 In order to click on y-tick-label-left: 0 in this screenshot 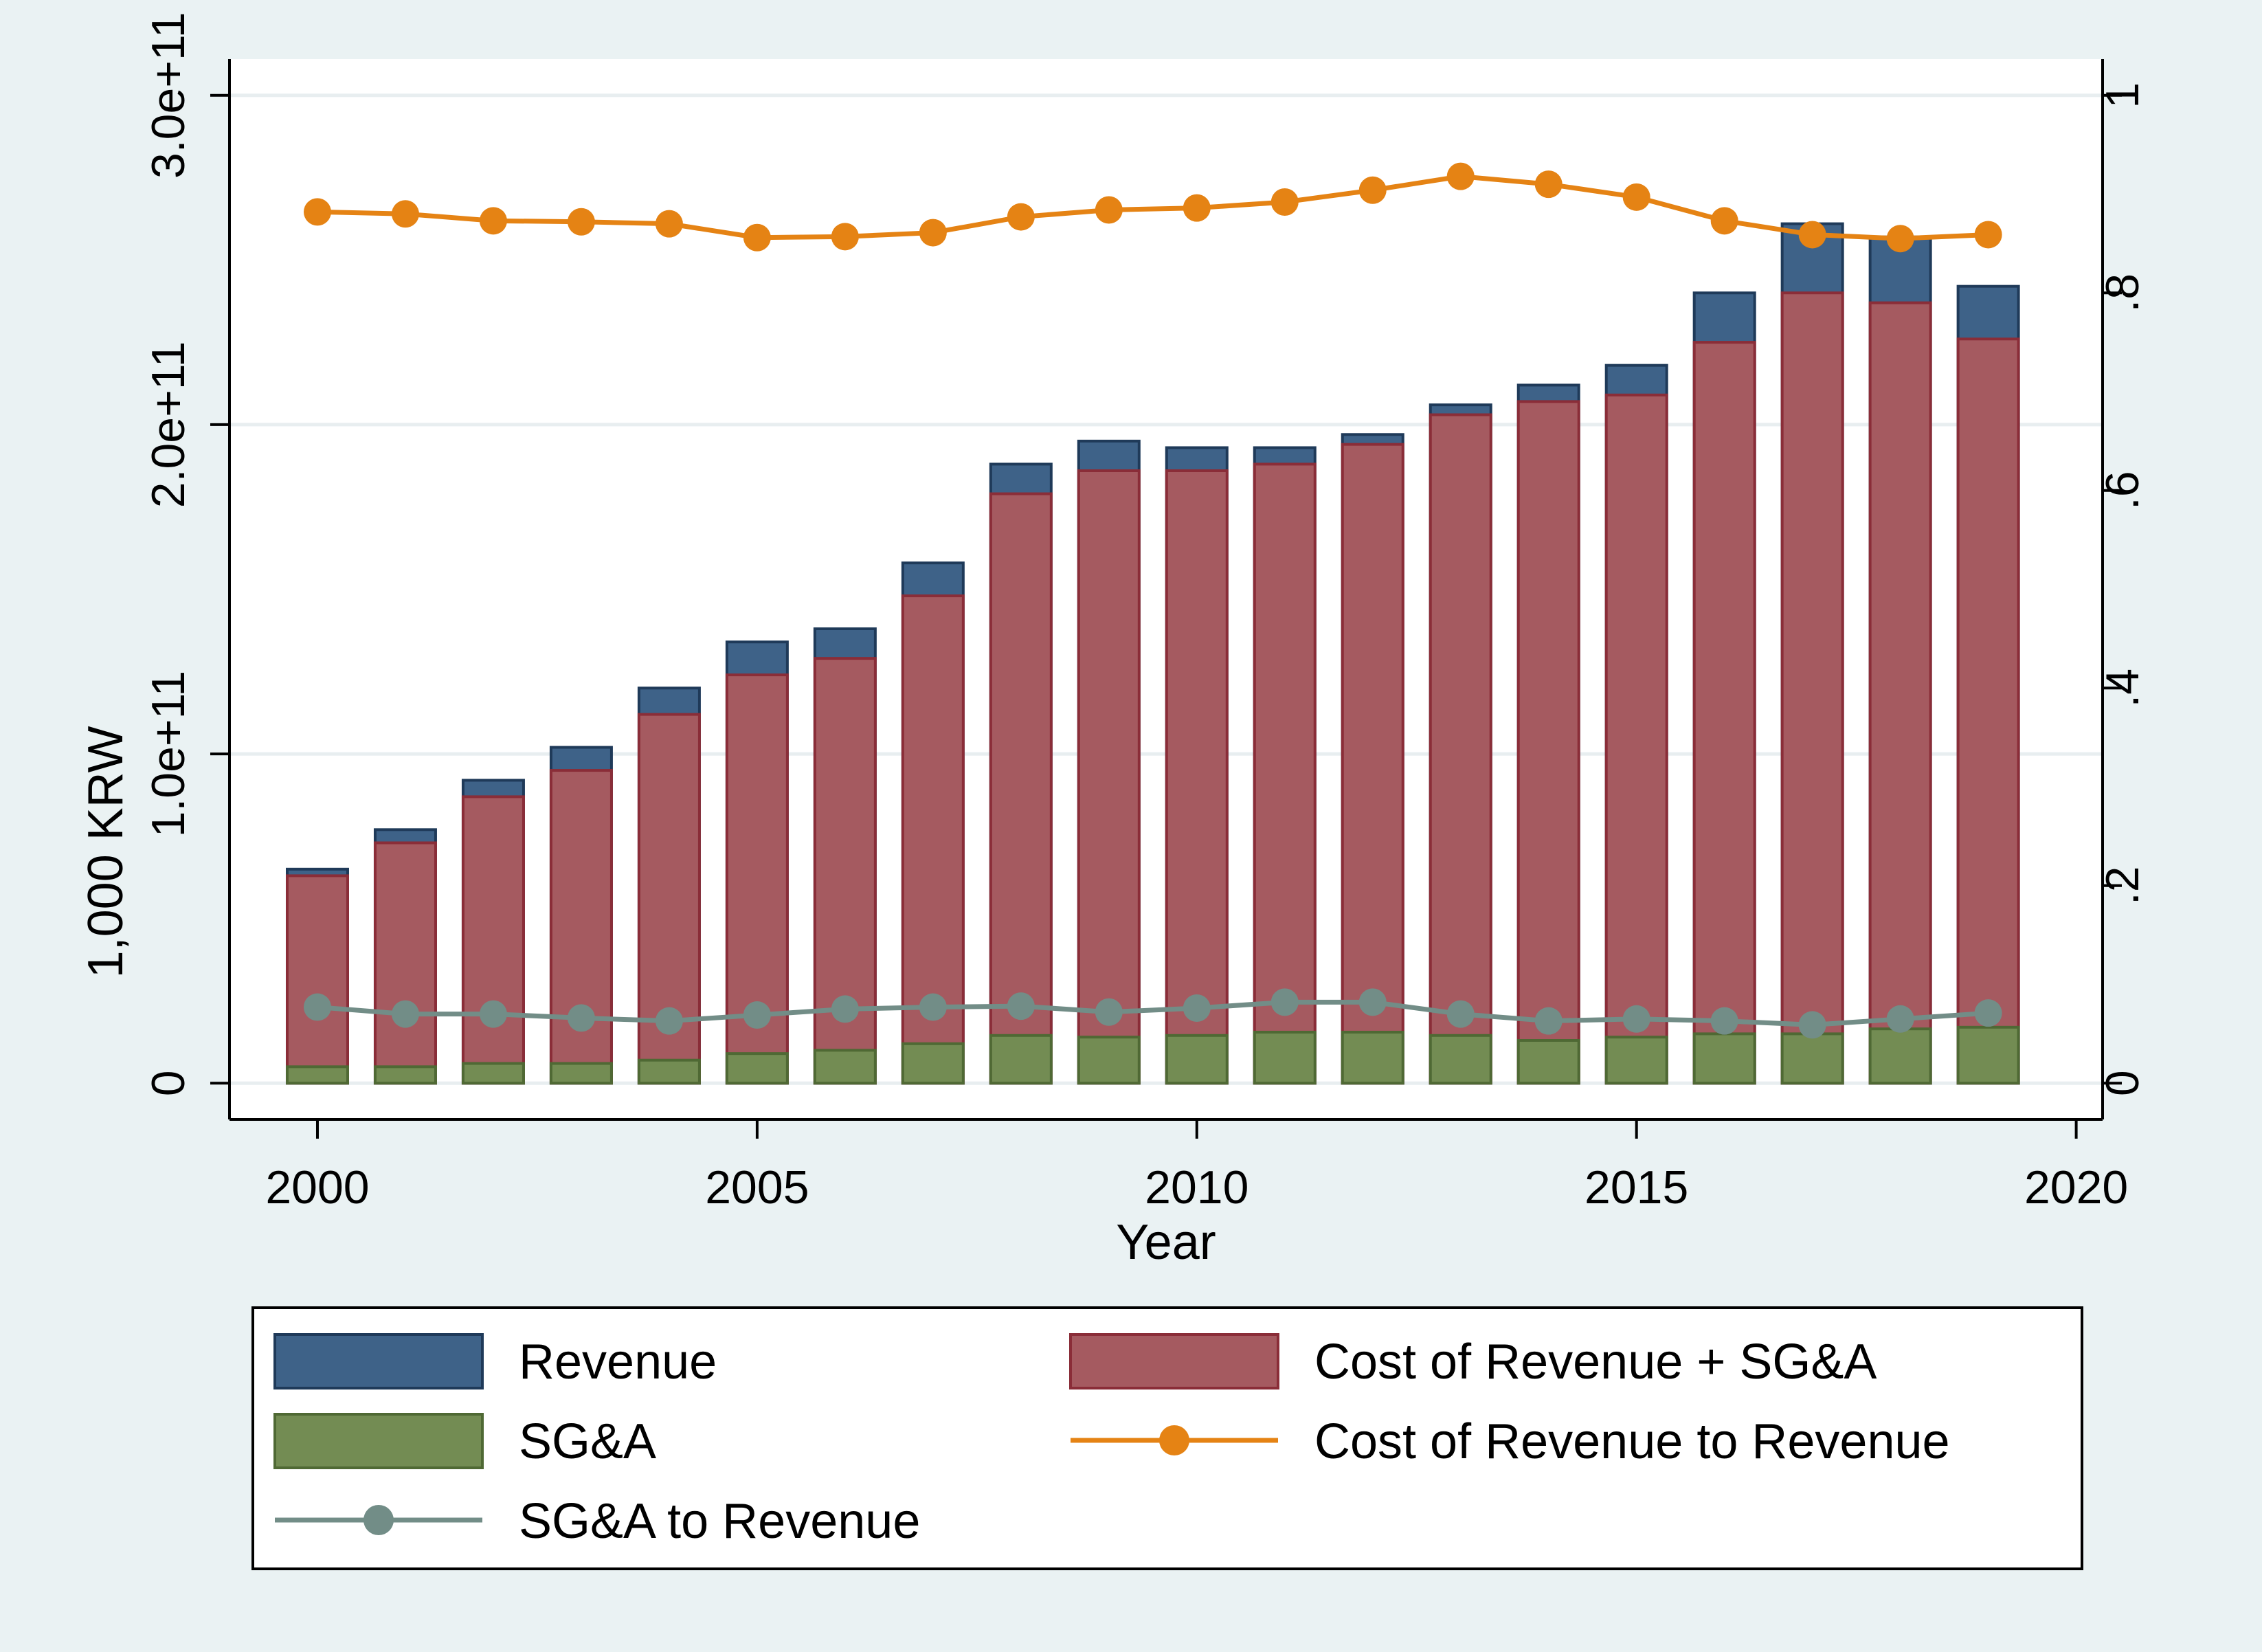, I will do `click(168, 1083)`.